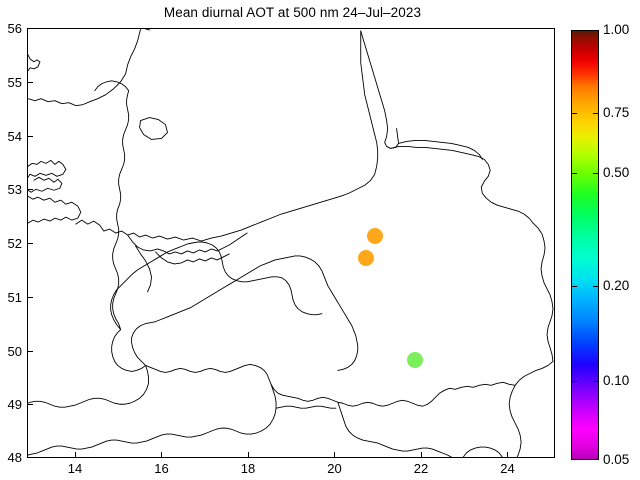  What do you see at coordinates (421, 468) in the screenshot?
I see `x-axis-label-22: 22` at bounding box center [421, 468].